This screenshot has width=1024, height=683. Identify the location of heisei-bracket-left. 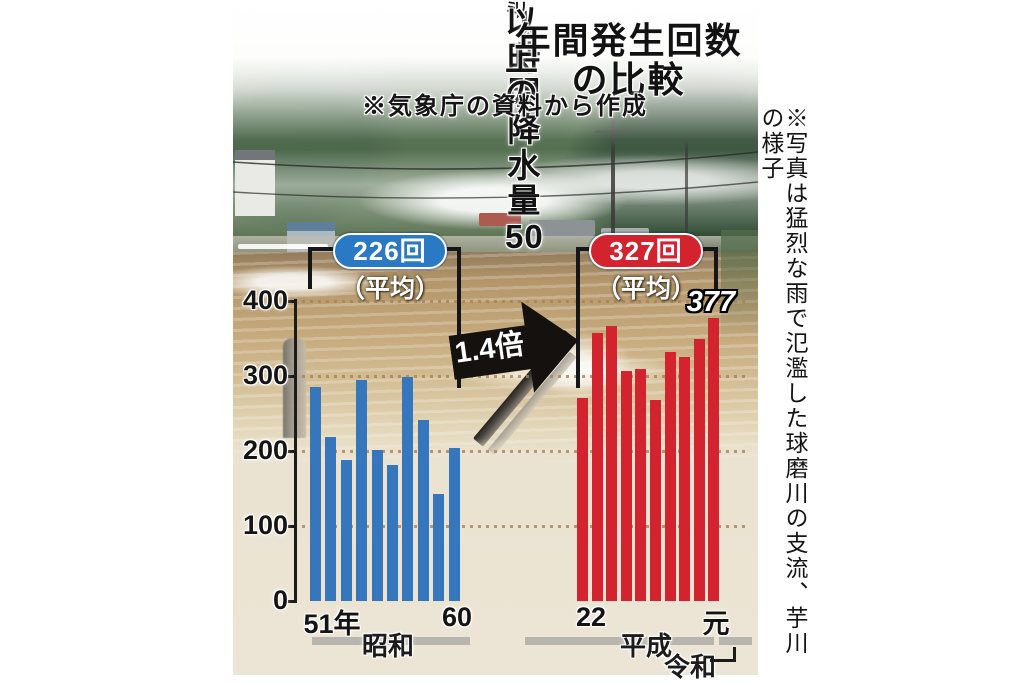
(578, 317).